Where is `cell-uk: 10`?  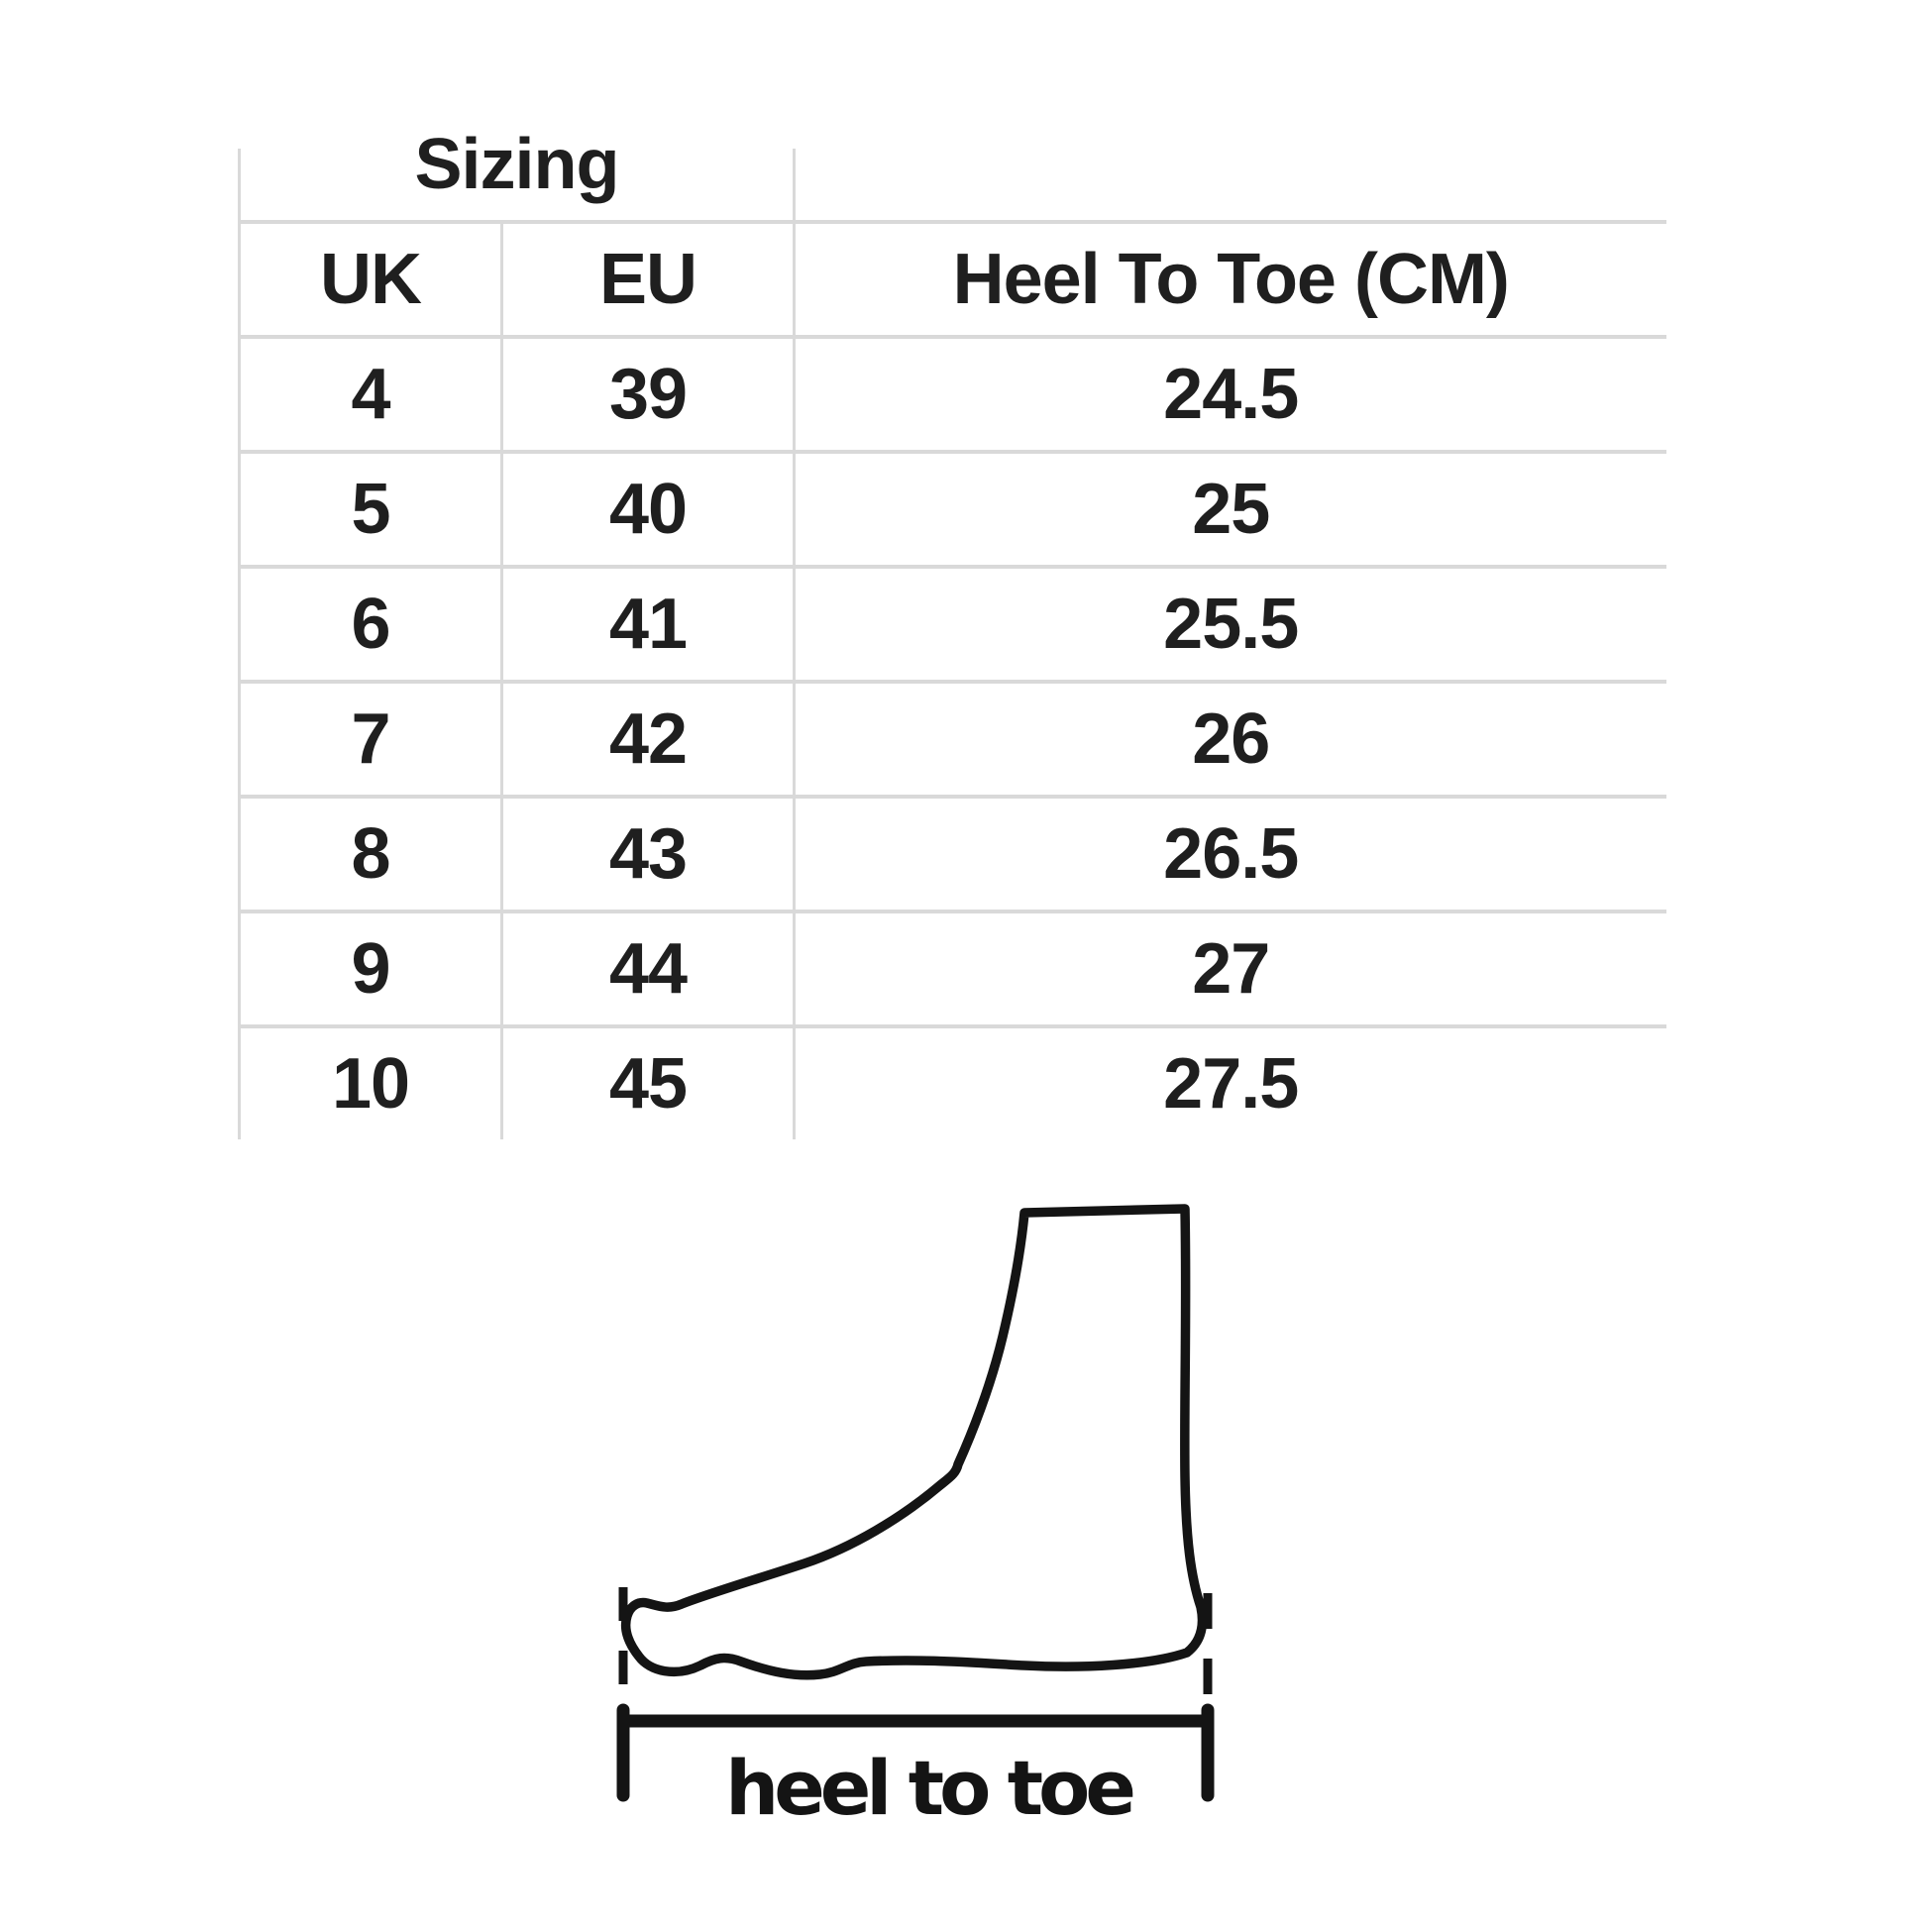 cell-uk: 10 is located at coordinates (370, 1082).